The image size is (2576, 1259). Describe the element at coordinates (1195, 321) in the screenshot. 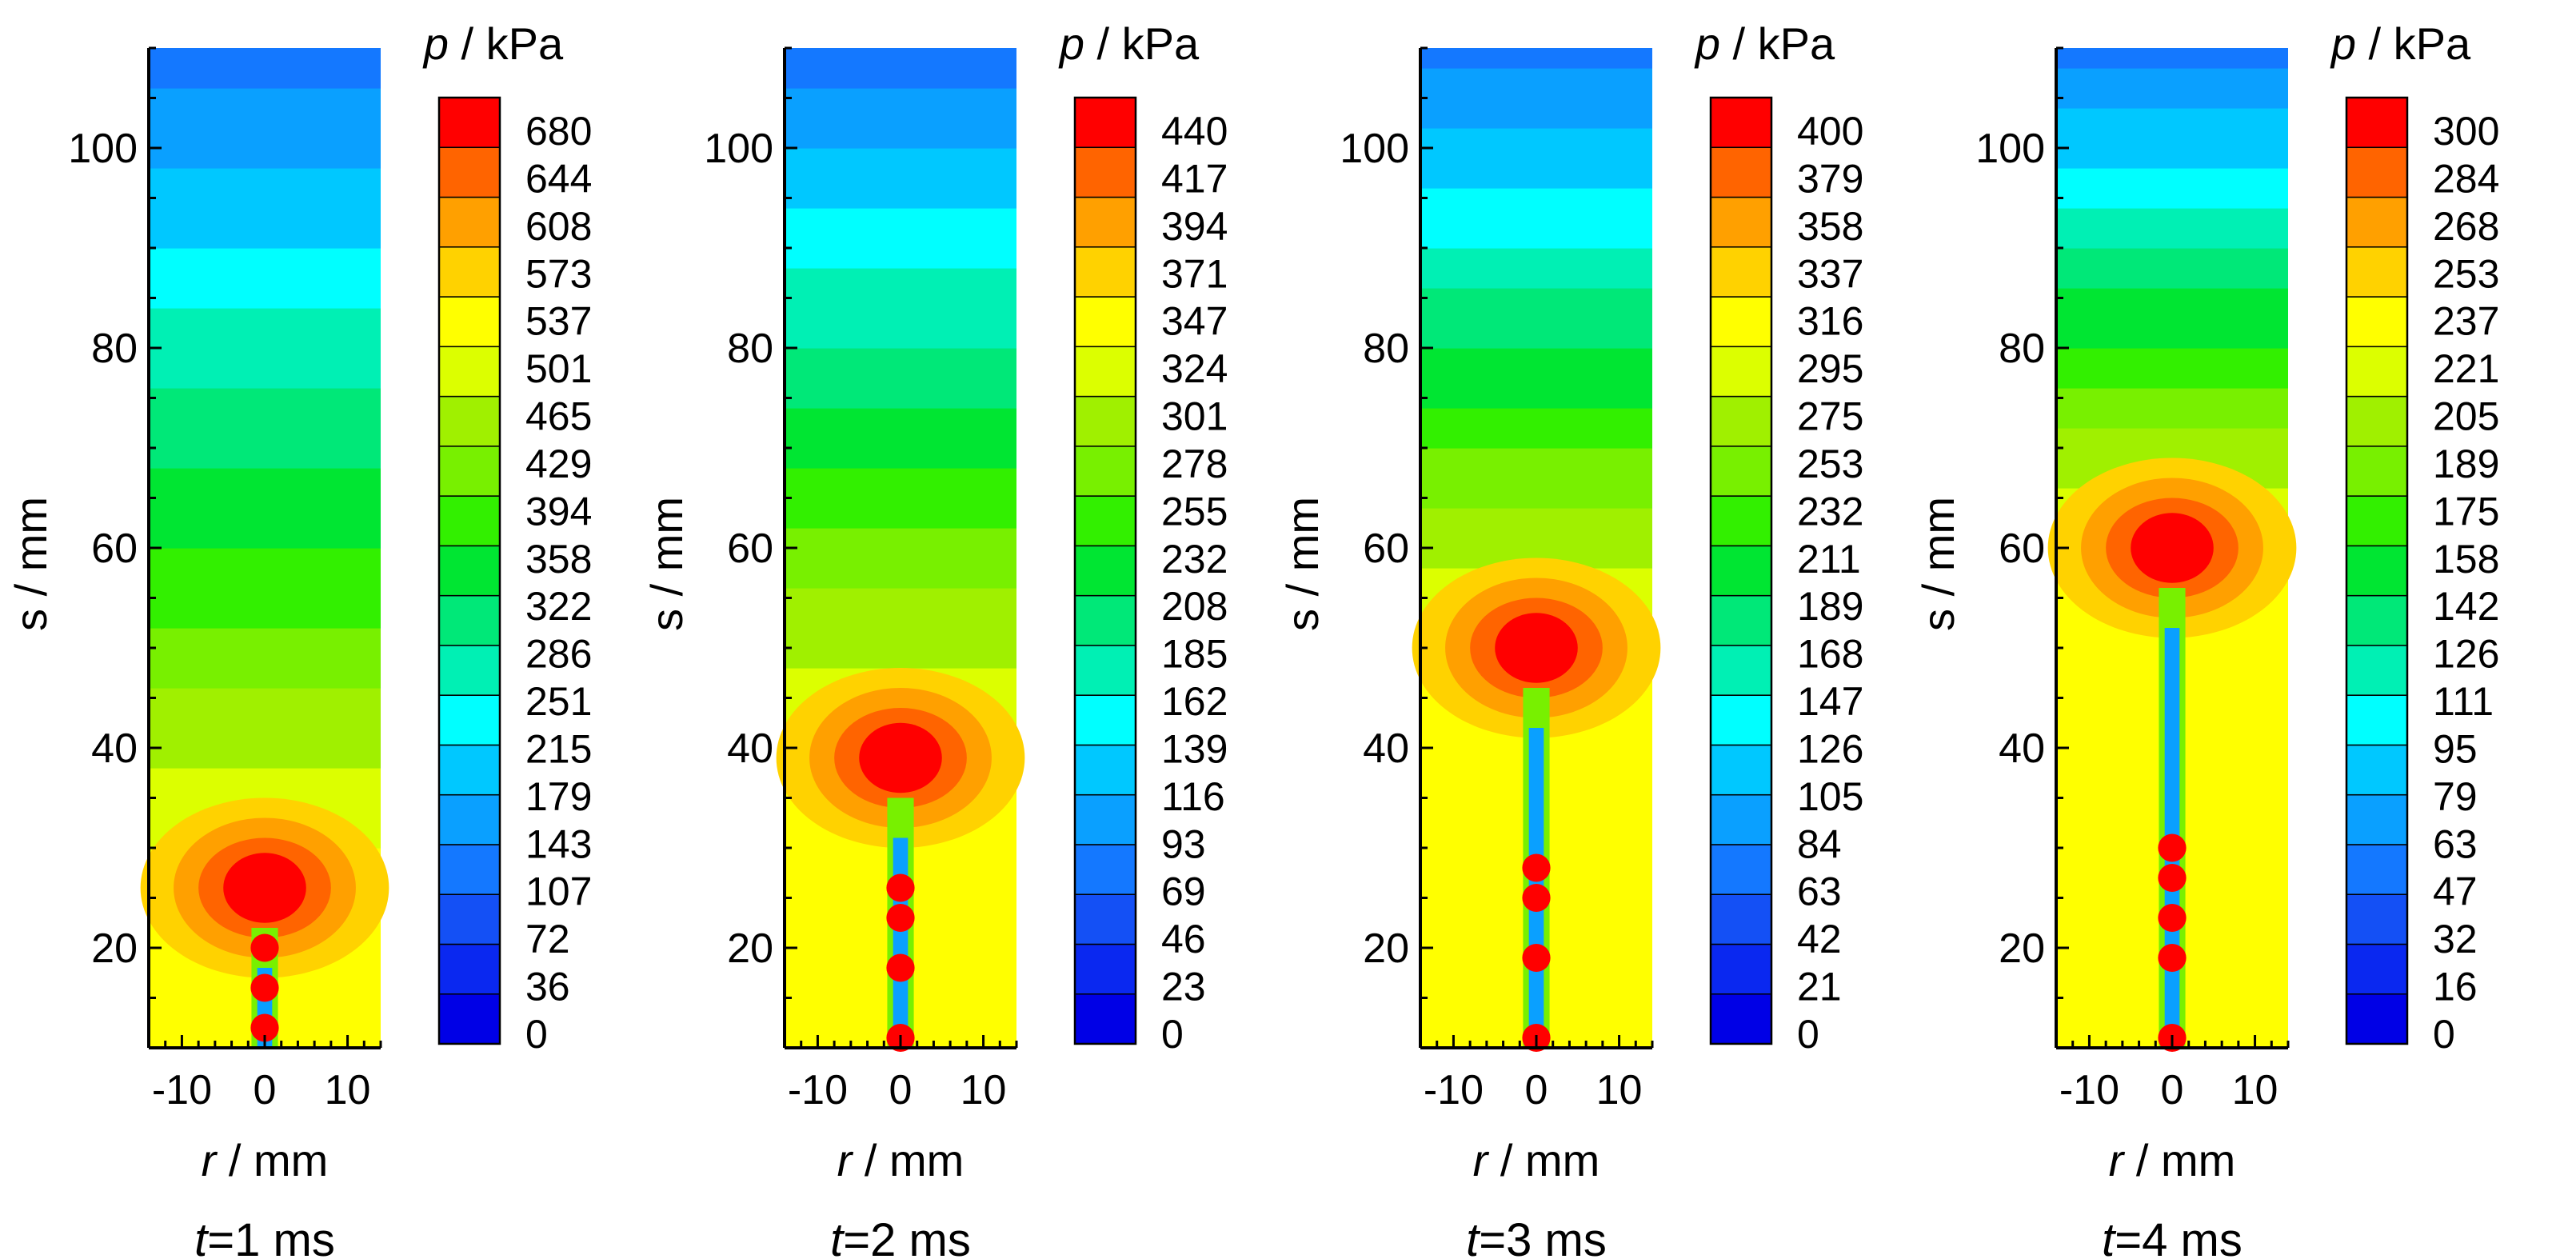

I see `colorbar-level-label: 347` at that location.